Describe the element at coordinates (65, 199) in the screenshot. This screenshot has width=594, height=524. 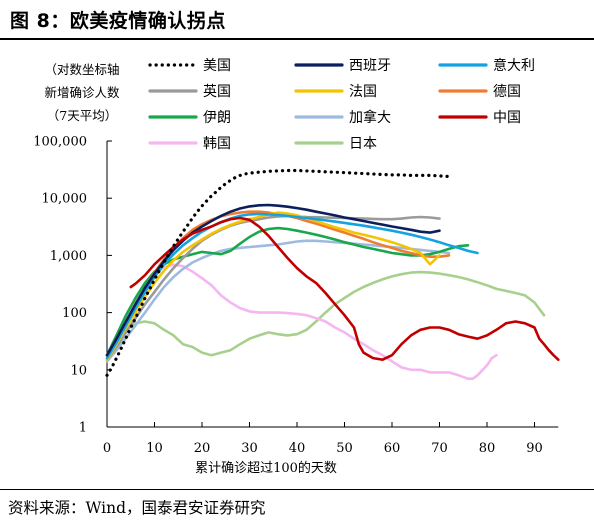
I see `y-tick-label: 10,000` at that location.